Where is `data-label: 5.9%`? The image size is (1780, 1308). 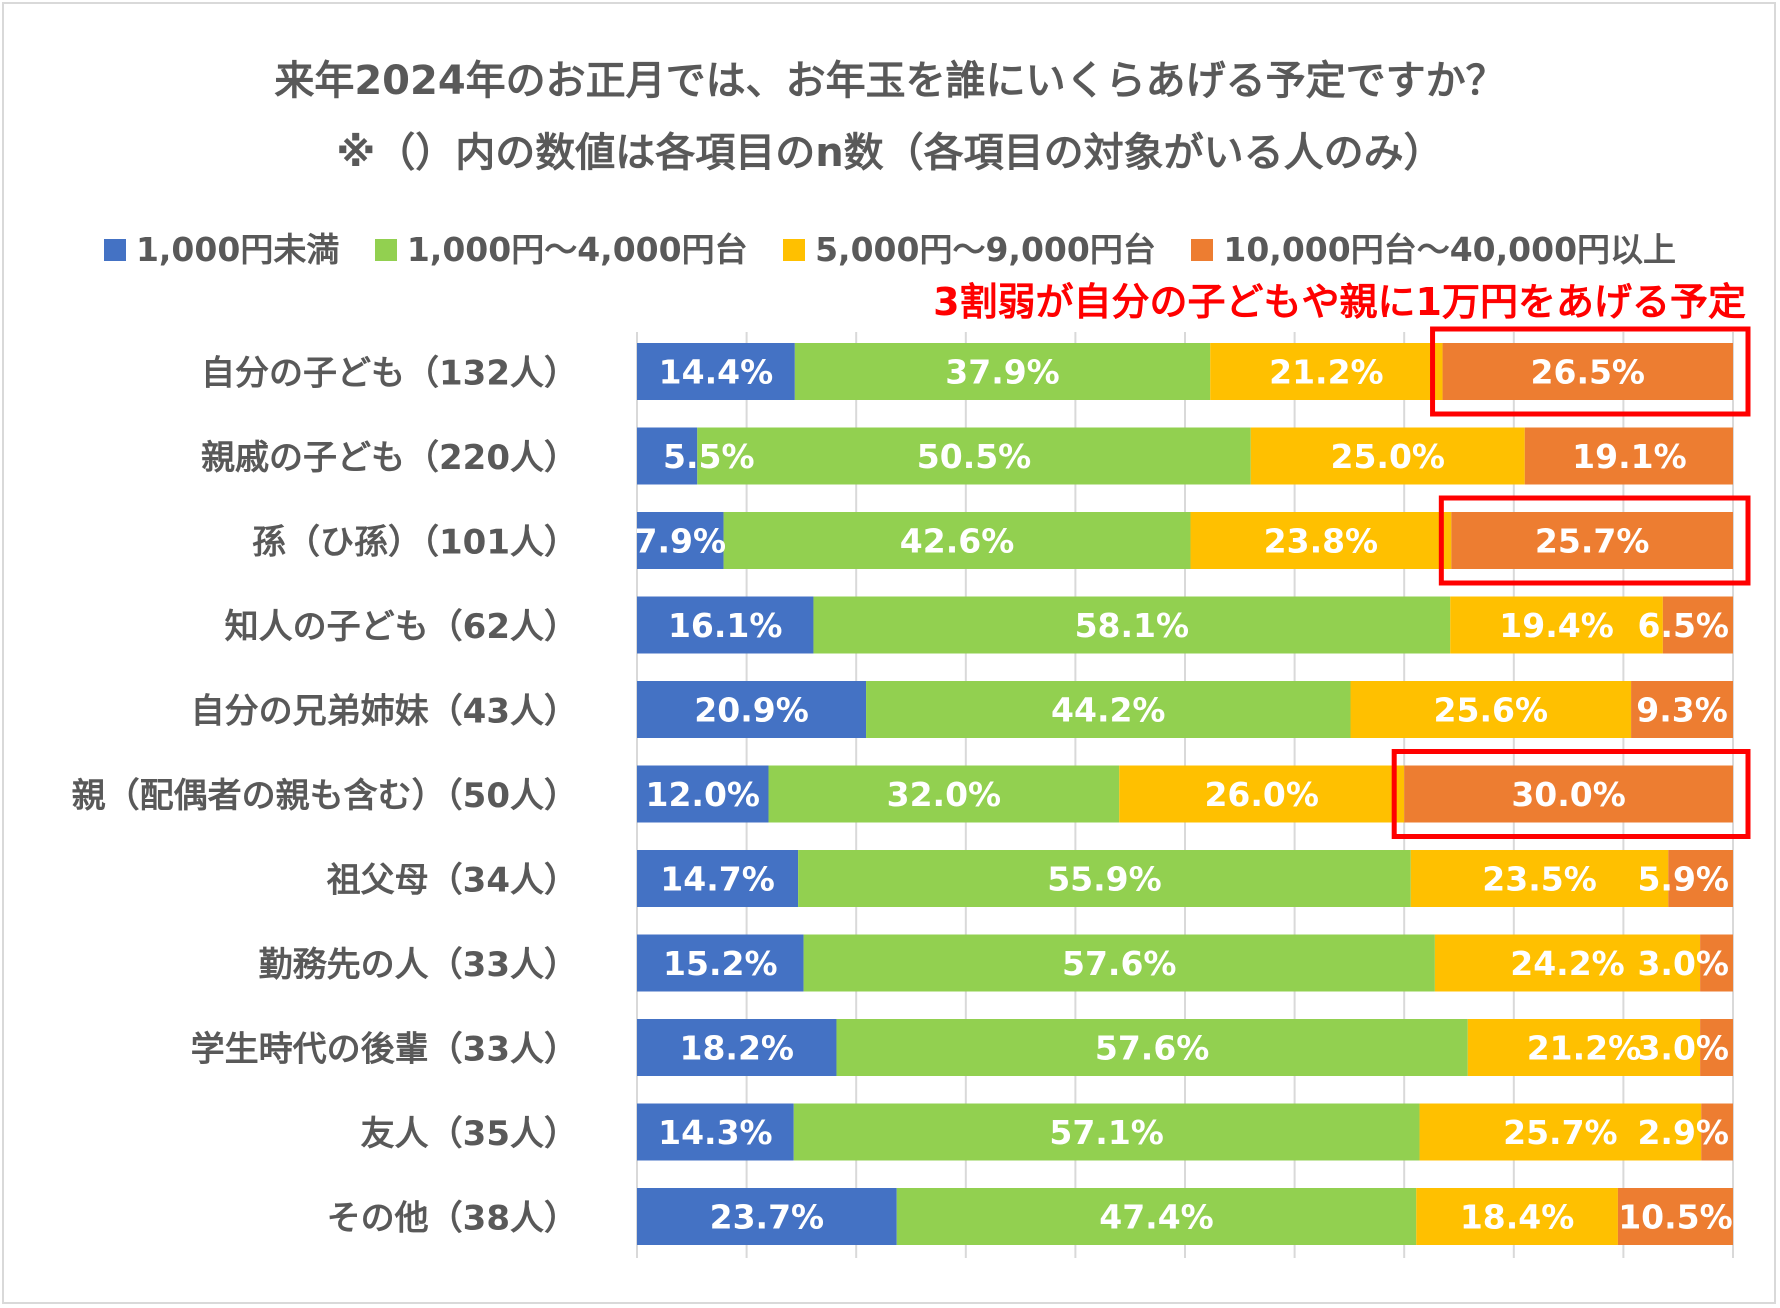 data-label: 5.9% is located at coordinates (1683, 879).